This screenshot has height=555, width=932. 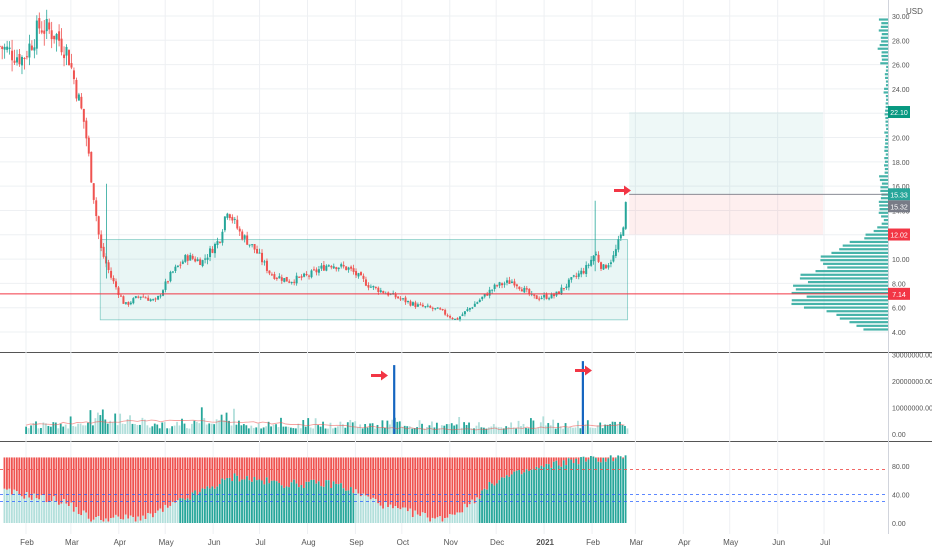 What do you see at coordinates (120, 542) in the screenshot?
I see `time-axis-label: Apr` at bounding box center [120, 542].